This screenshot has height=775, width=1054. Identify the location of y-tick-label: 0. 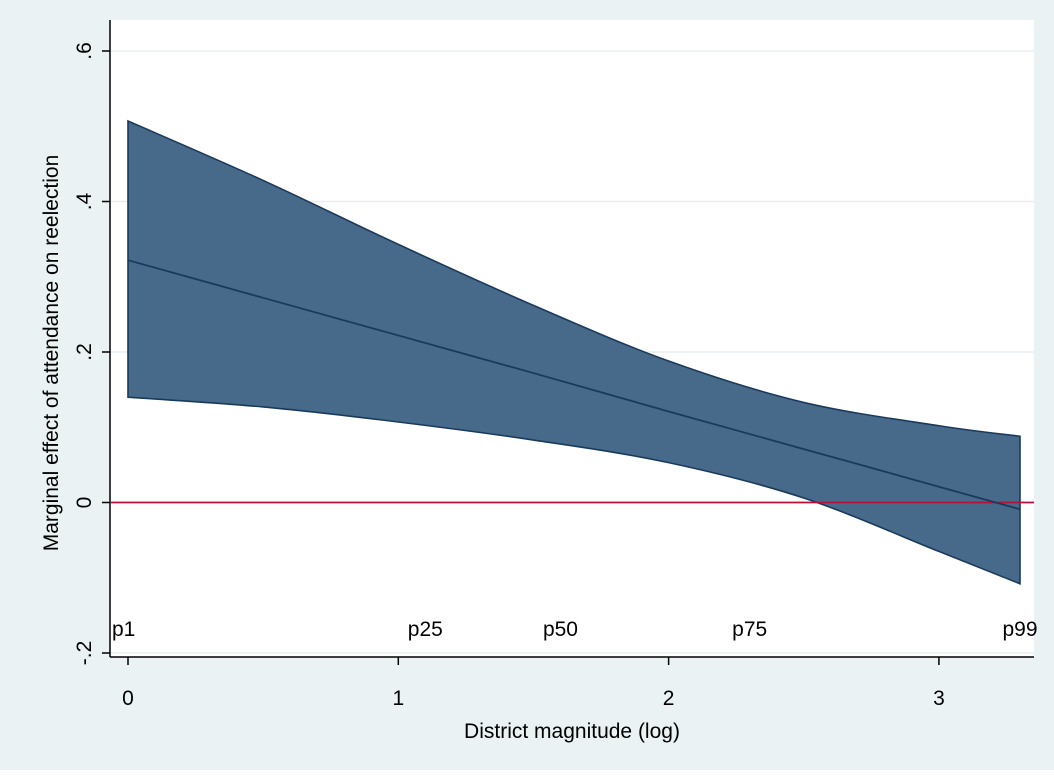
(84, 503).